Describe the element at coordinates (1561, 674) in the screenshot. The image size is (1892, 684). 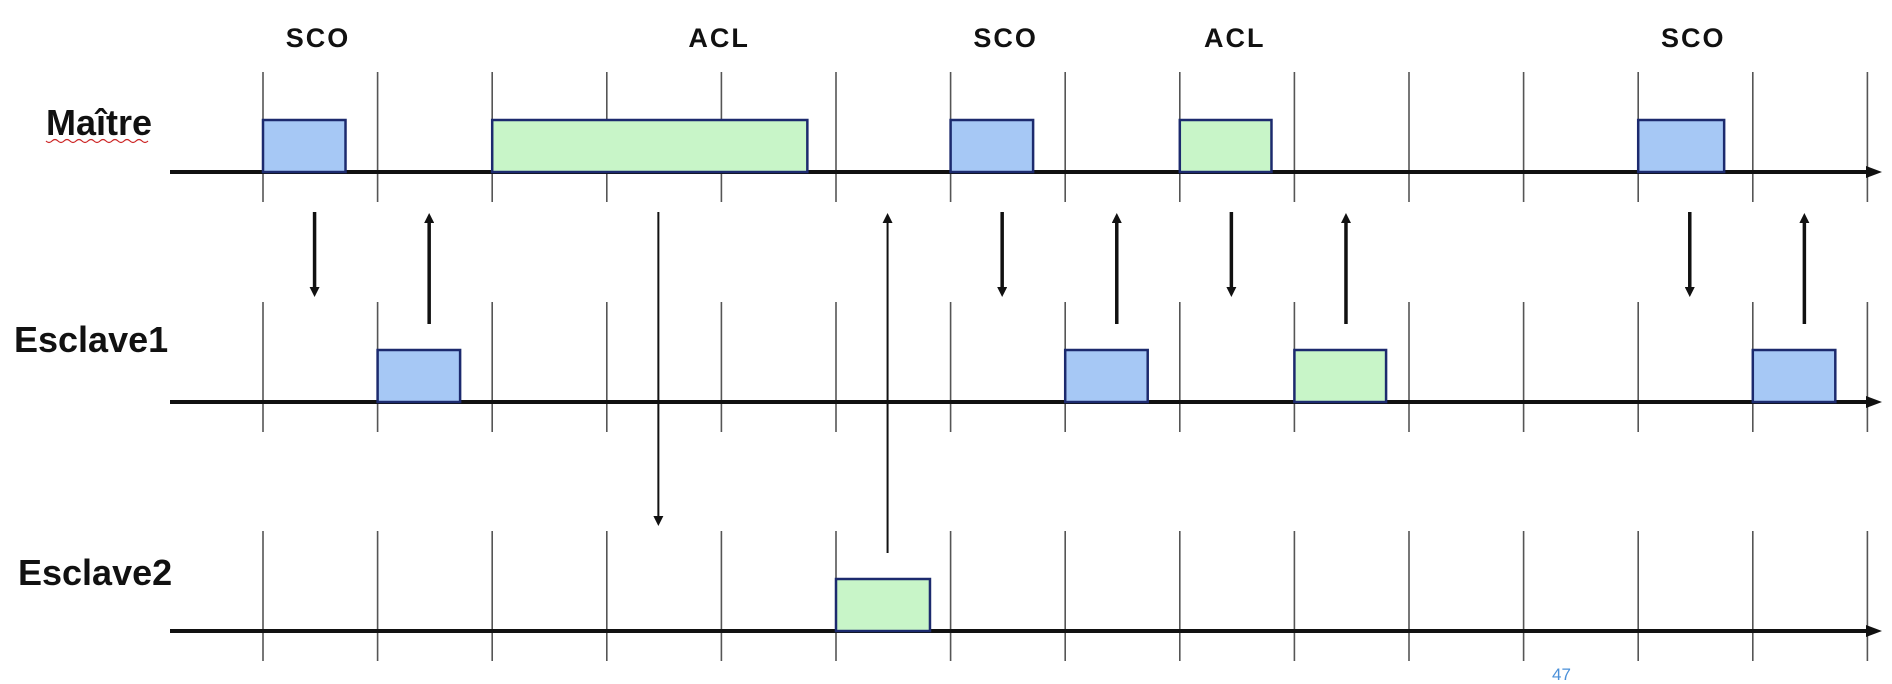
I see `page-number: 47` at that location.